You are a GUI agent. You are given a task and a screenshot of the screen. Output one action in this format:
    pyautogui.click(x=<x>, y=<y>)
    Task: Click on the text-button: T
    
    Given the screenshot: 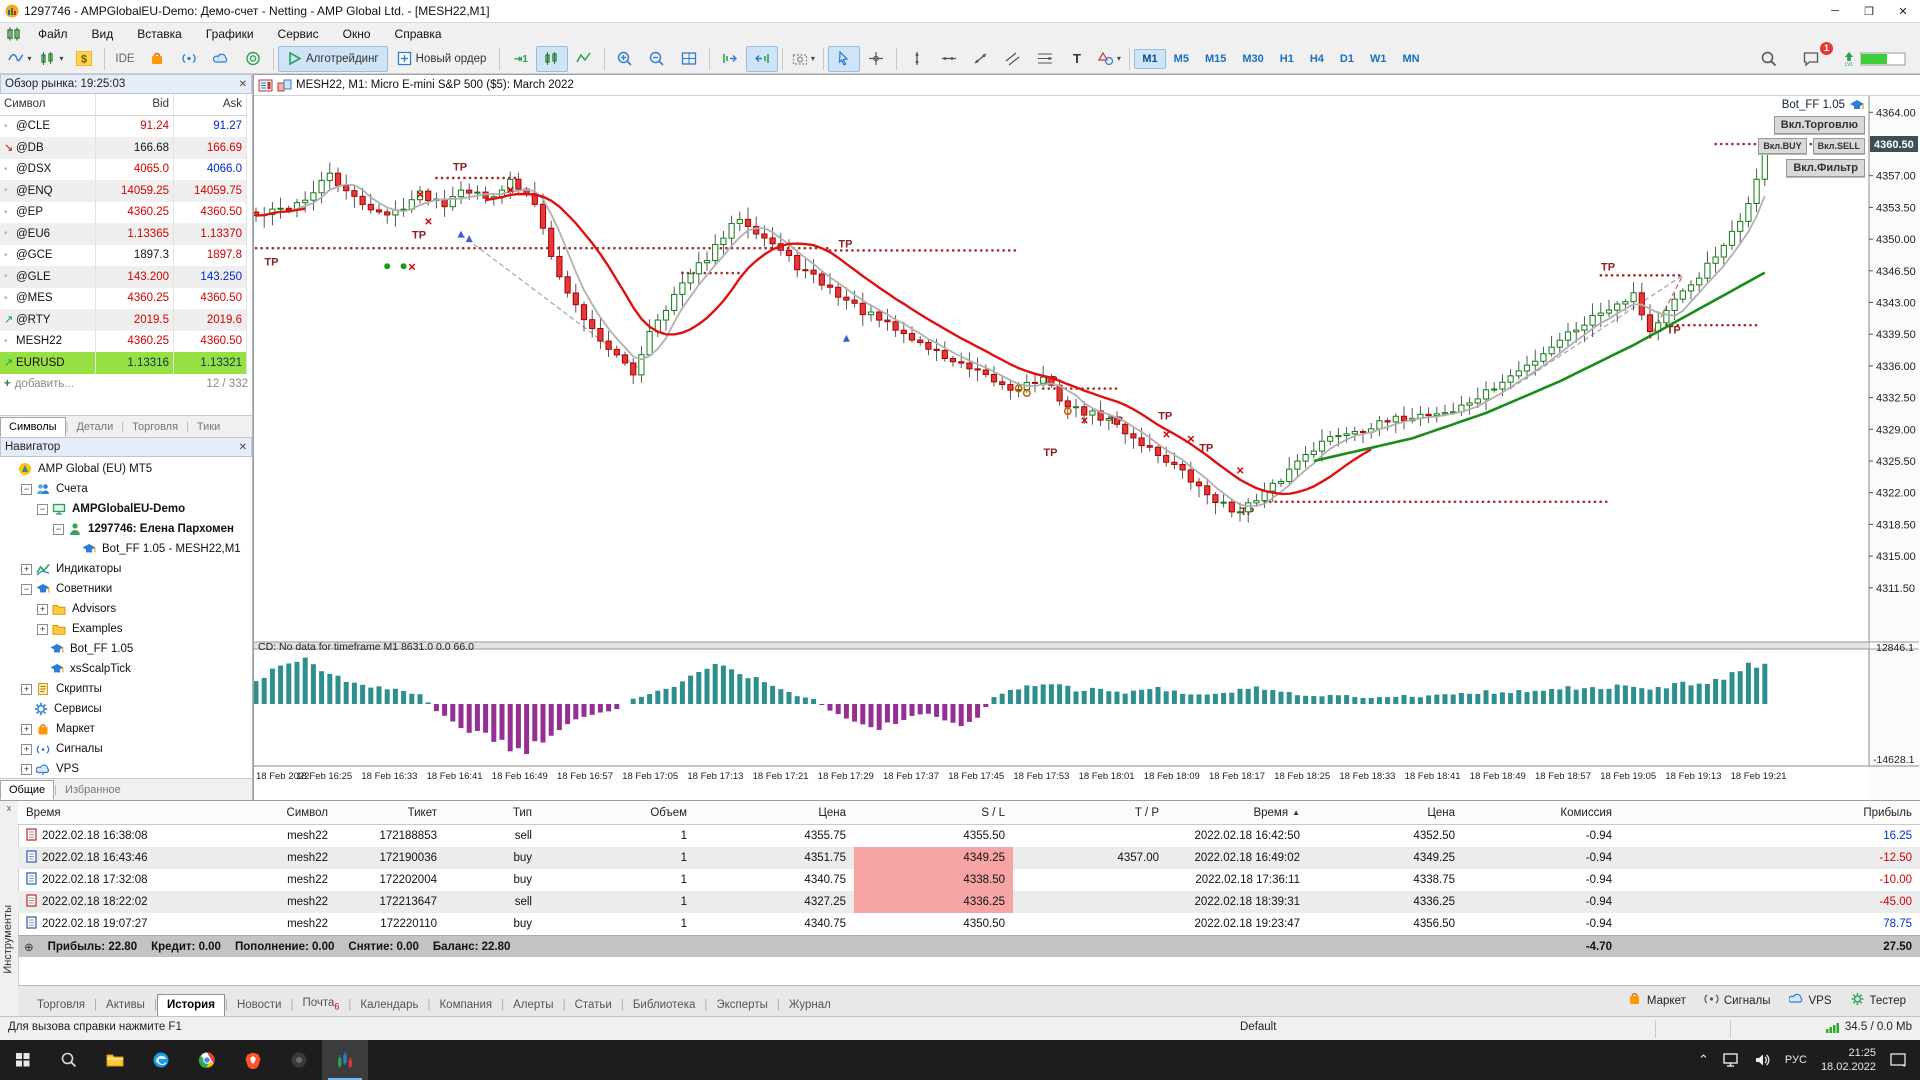 What is the action you would take?
    pyautogui.click(x=1077, y=59)
    